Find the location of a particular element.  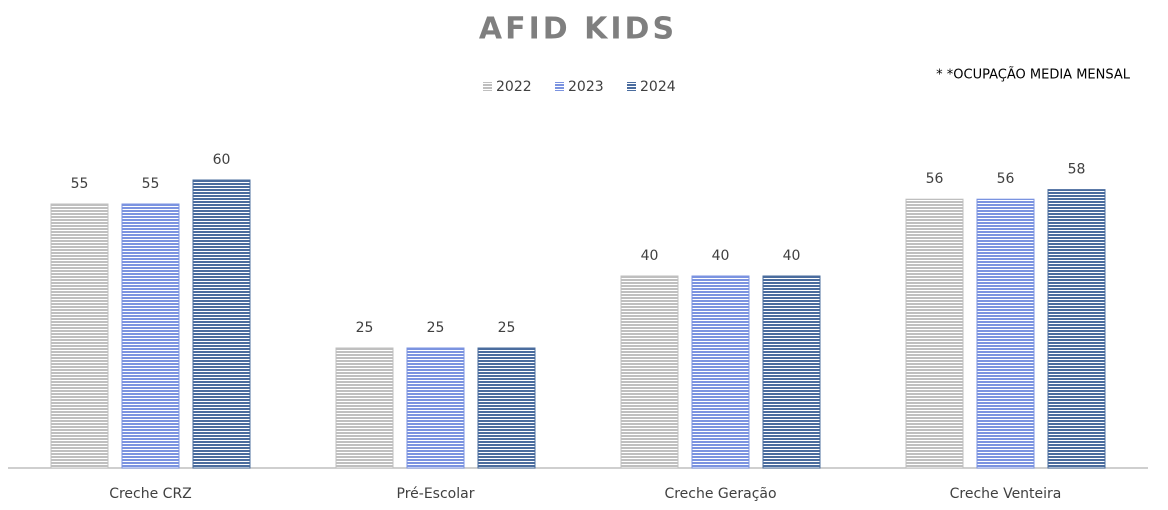

legend-label: 2023 is located at coordinates (586, 87).